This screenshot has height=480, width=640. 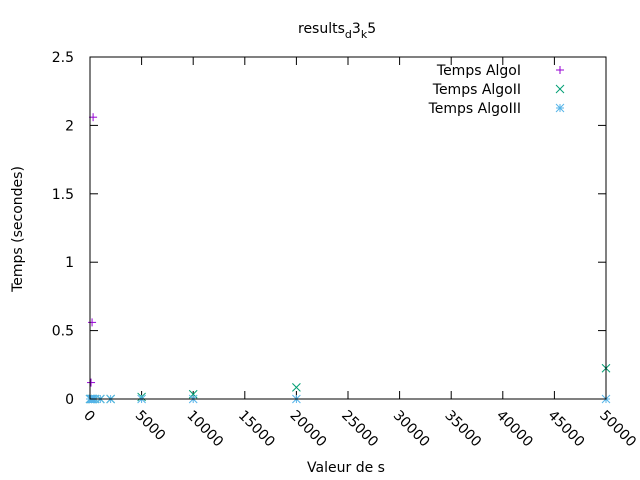 I want to click on x-tick-label: 20000, so click(x=308, y=429).